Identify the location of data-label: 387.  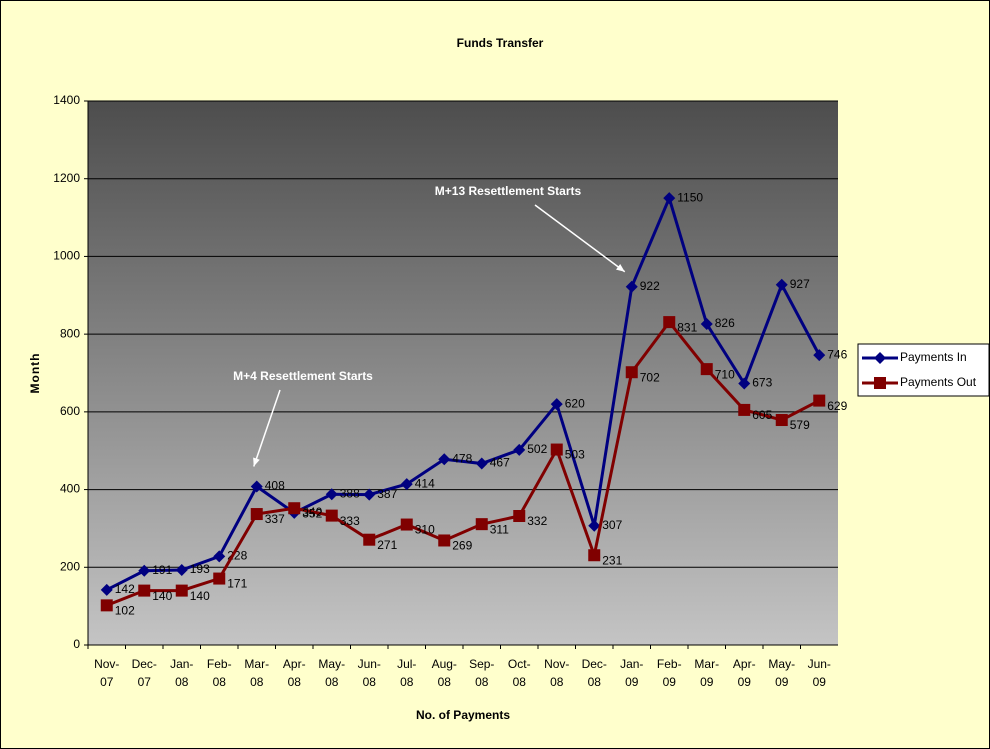
(387, 494).